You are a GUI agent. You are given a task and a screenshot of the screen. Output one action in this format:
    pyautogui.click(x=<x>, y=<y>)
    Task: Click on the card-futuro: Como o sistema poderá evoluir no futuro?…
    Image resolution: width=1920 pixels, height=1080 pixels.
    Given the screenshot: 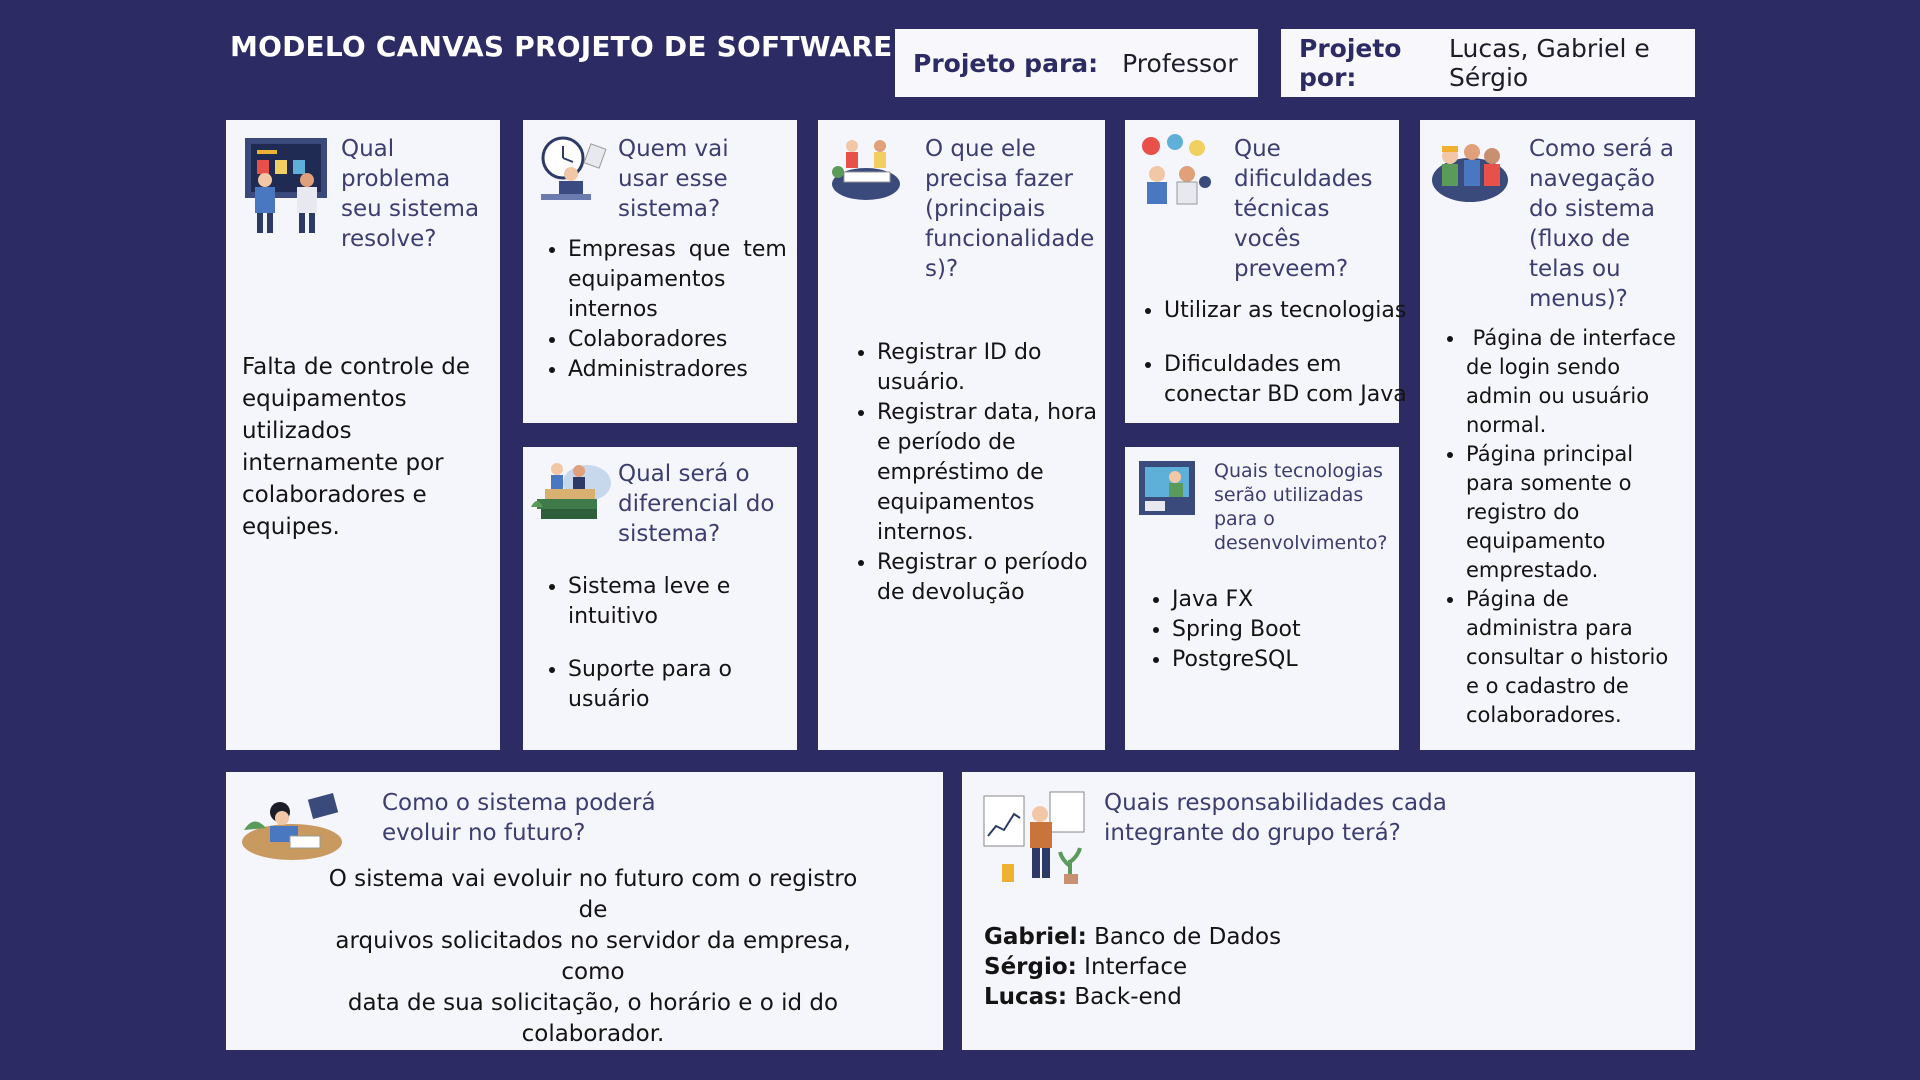 What is the action you would take?
    pyautogui.click(x=584, y=911)
    